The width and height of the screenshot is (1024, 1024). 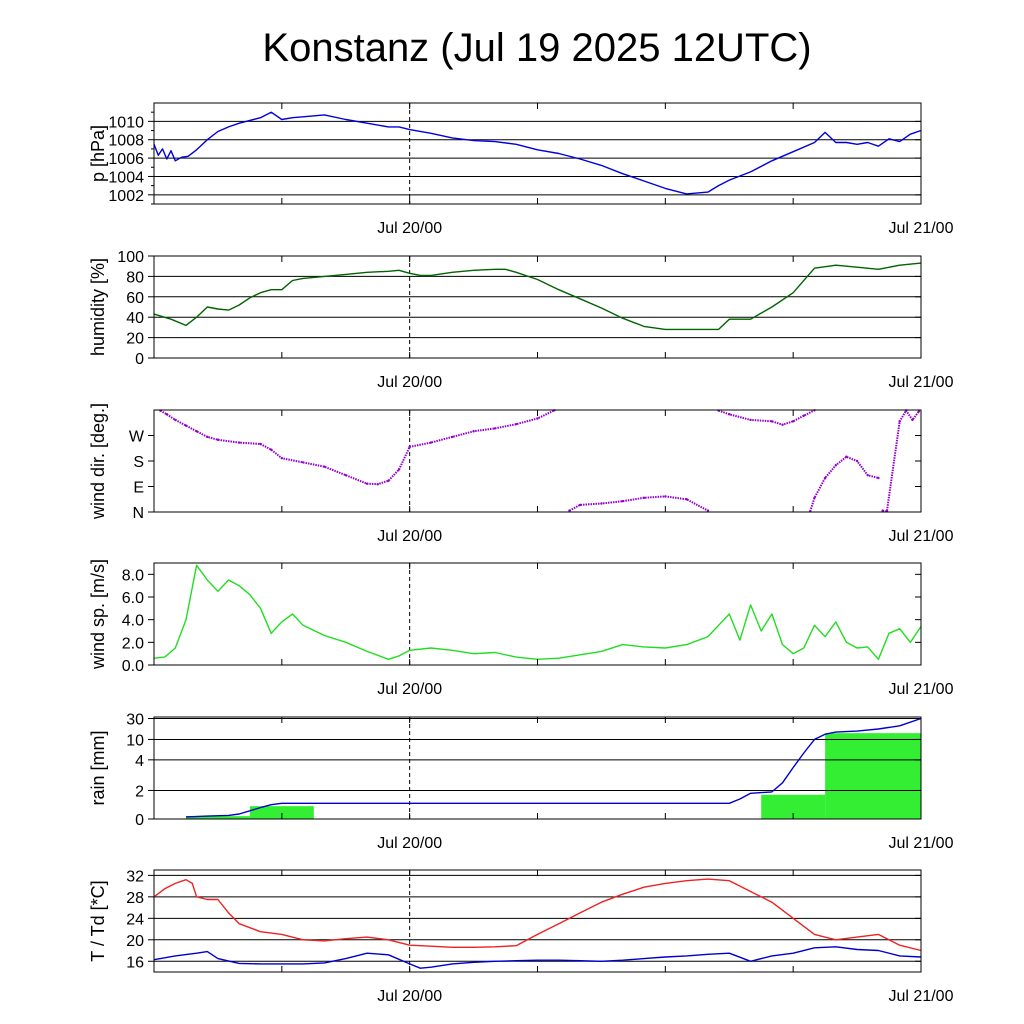 I want to click on ytick-label: 0.0, so click(x=133, y=666).